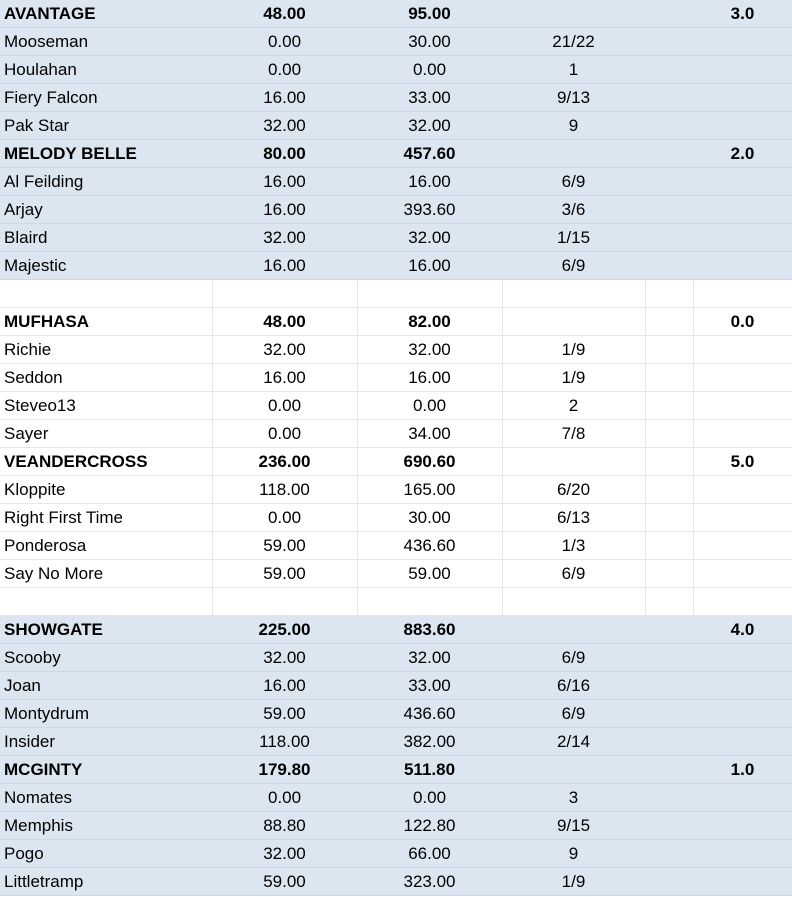 This screenshot has height=897, width=792. I want to click on member-row: Memphis 88.80 122.80 9/15, so click(396, 825).